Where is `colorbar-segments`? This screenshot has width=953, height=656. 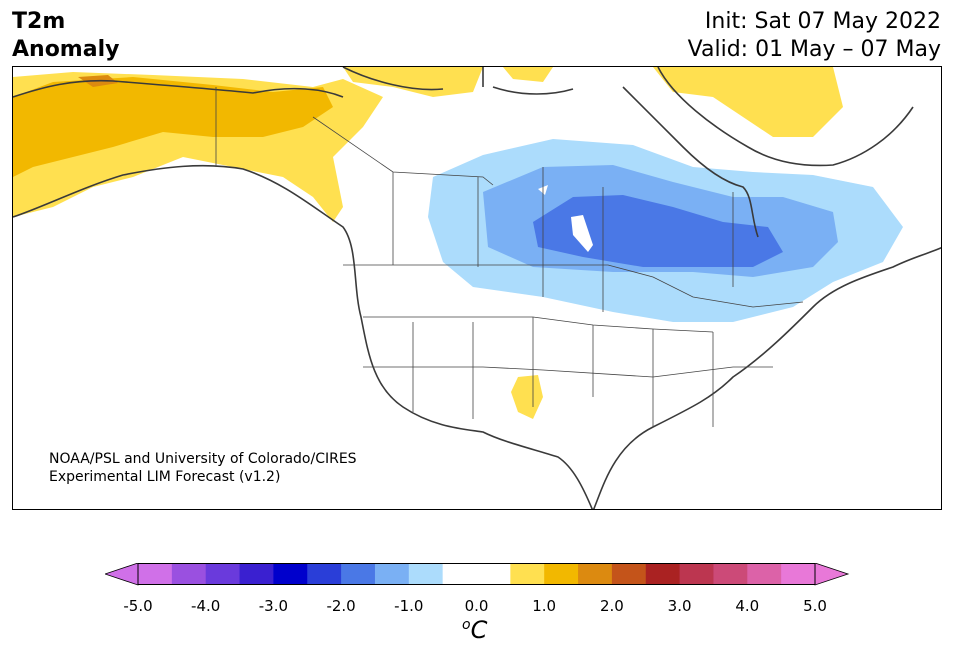 colorbar-segments is located at coordinates (477, 574).